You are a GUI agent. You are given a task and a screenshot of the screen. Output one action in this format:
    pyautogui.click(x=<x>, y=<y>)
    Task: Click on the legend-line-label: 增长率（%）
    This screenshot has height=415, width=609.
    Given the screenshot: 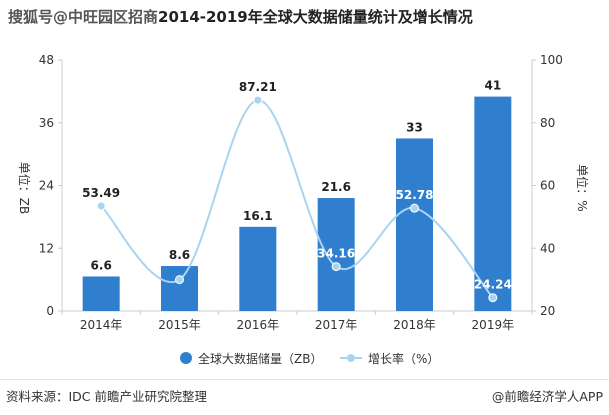 What is the action you would take?
    pyautogui.click(x=403, y=358)
    